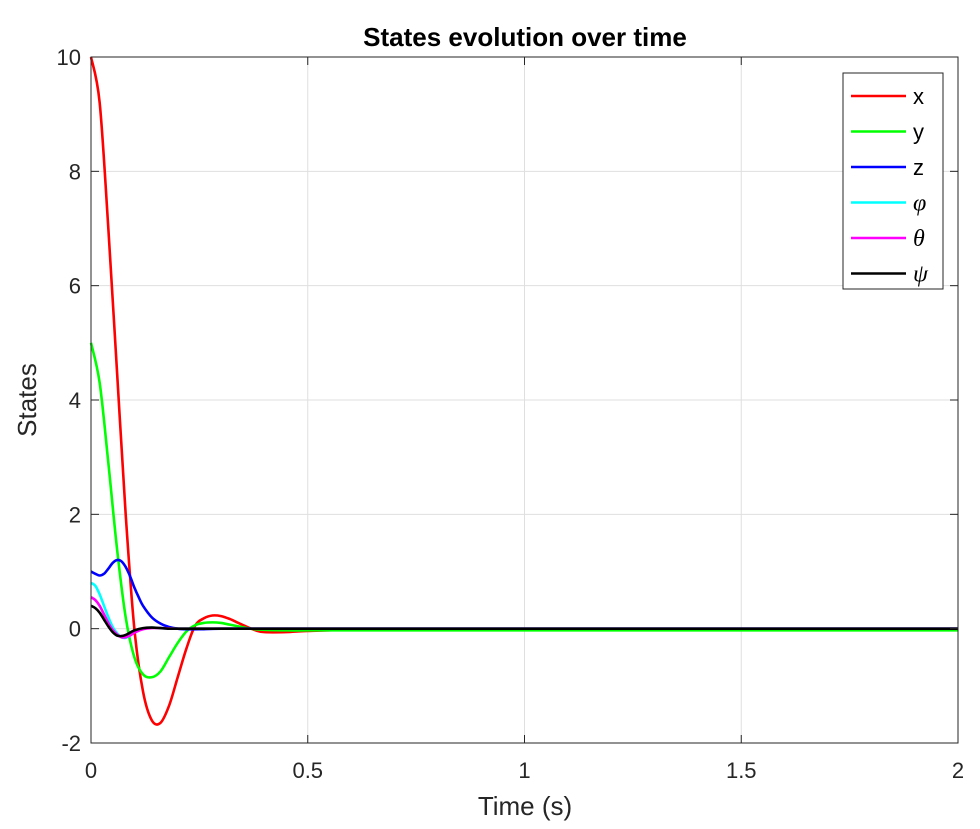  What do you see at coordinates (887, 96) in the screenshot?
I see `legend-entry-x: x` at bounding box center [887, 96].